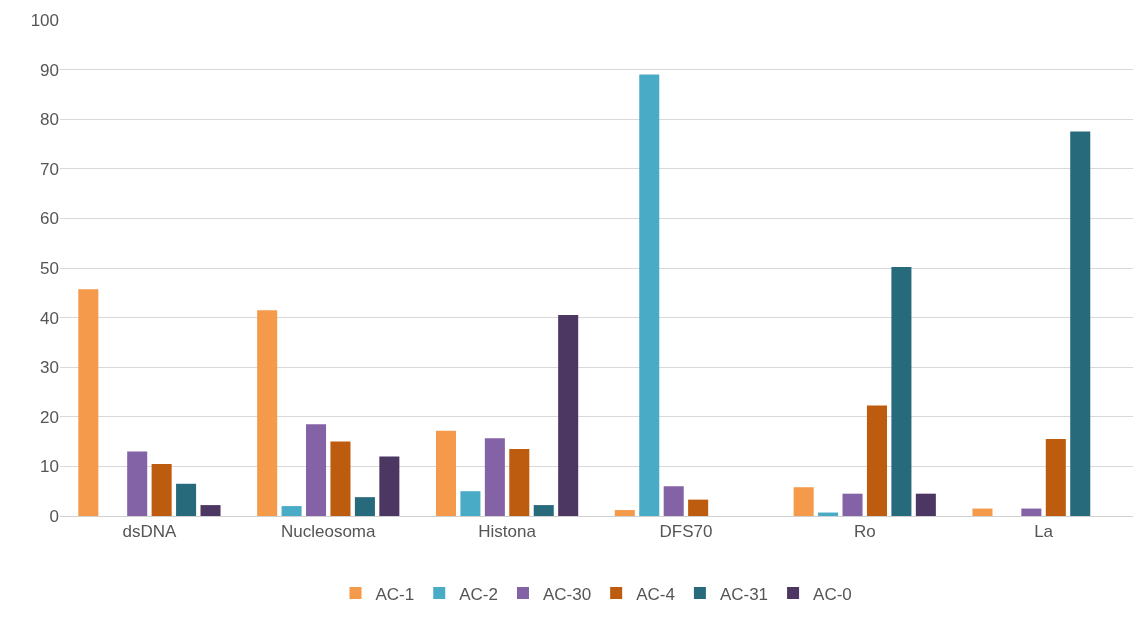  I want to click on y-tick-label: 40, so click(49, 318).